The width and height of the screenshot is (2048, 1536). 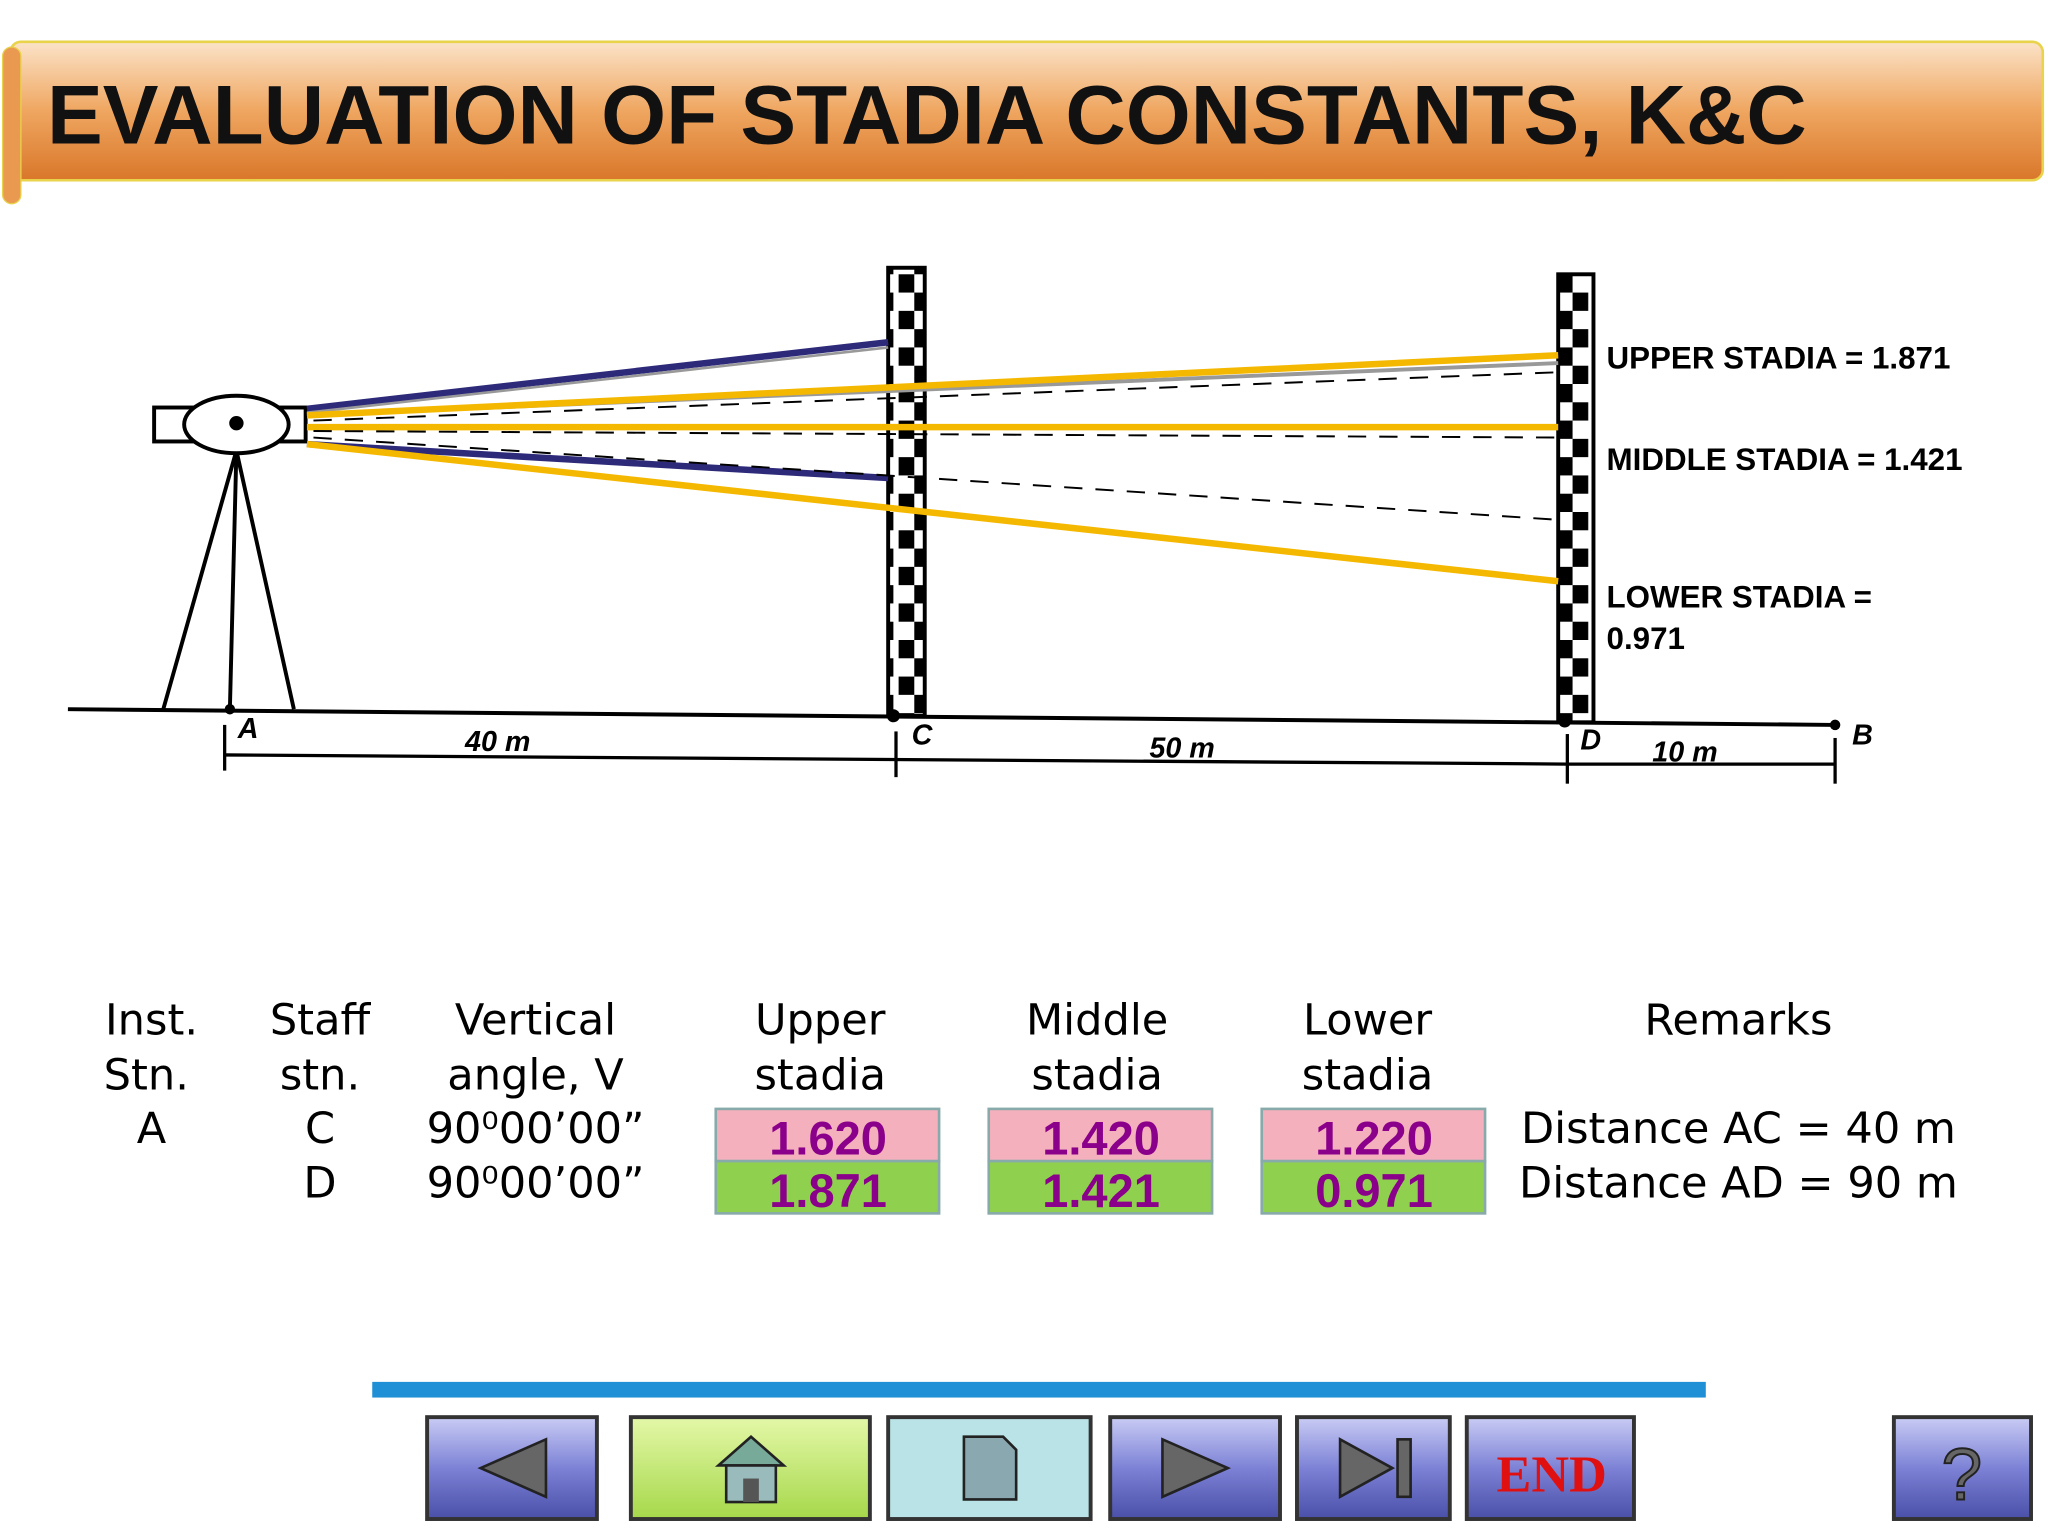 I want to click on cell: 1.220, so click(x=1374, y=1138).